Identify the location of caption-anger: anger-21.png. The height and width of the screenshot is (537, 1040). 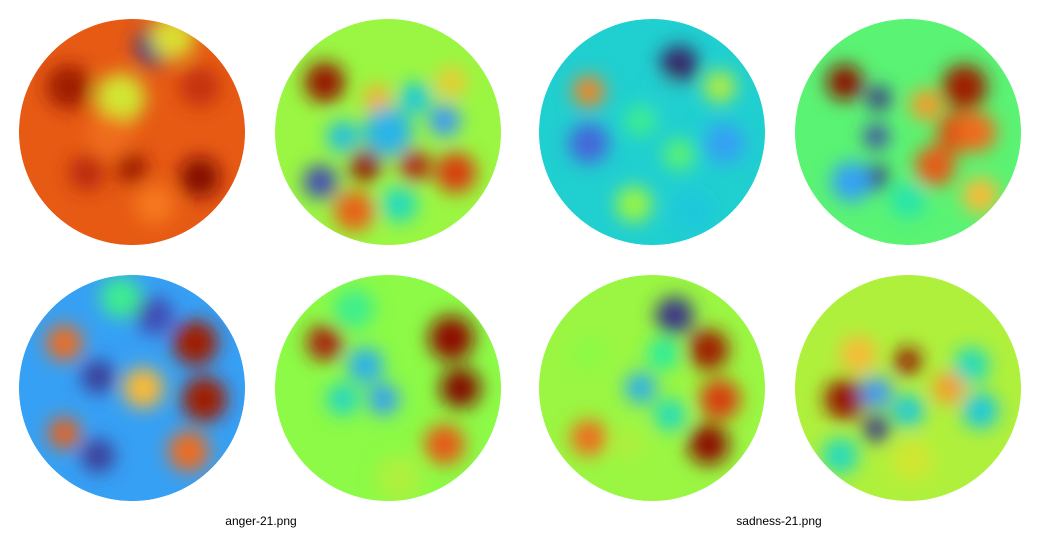
(261, 521).